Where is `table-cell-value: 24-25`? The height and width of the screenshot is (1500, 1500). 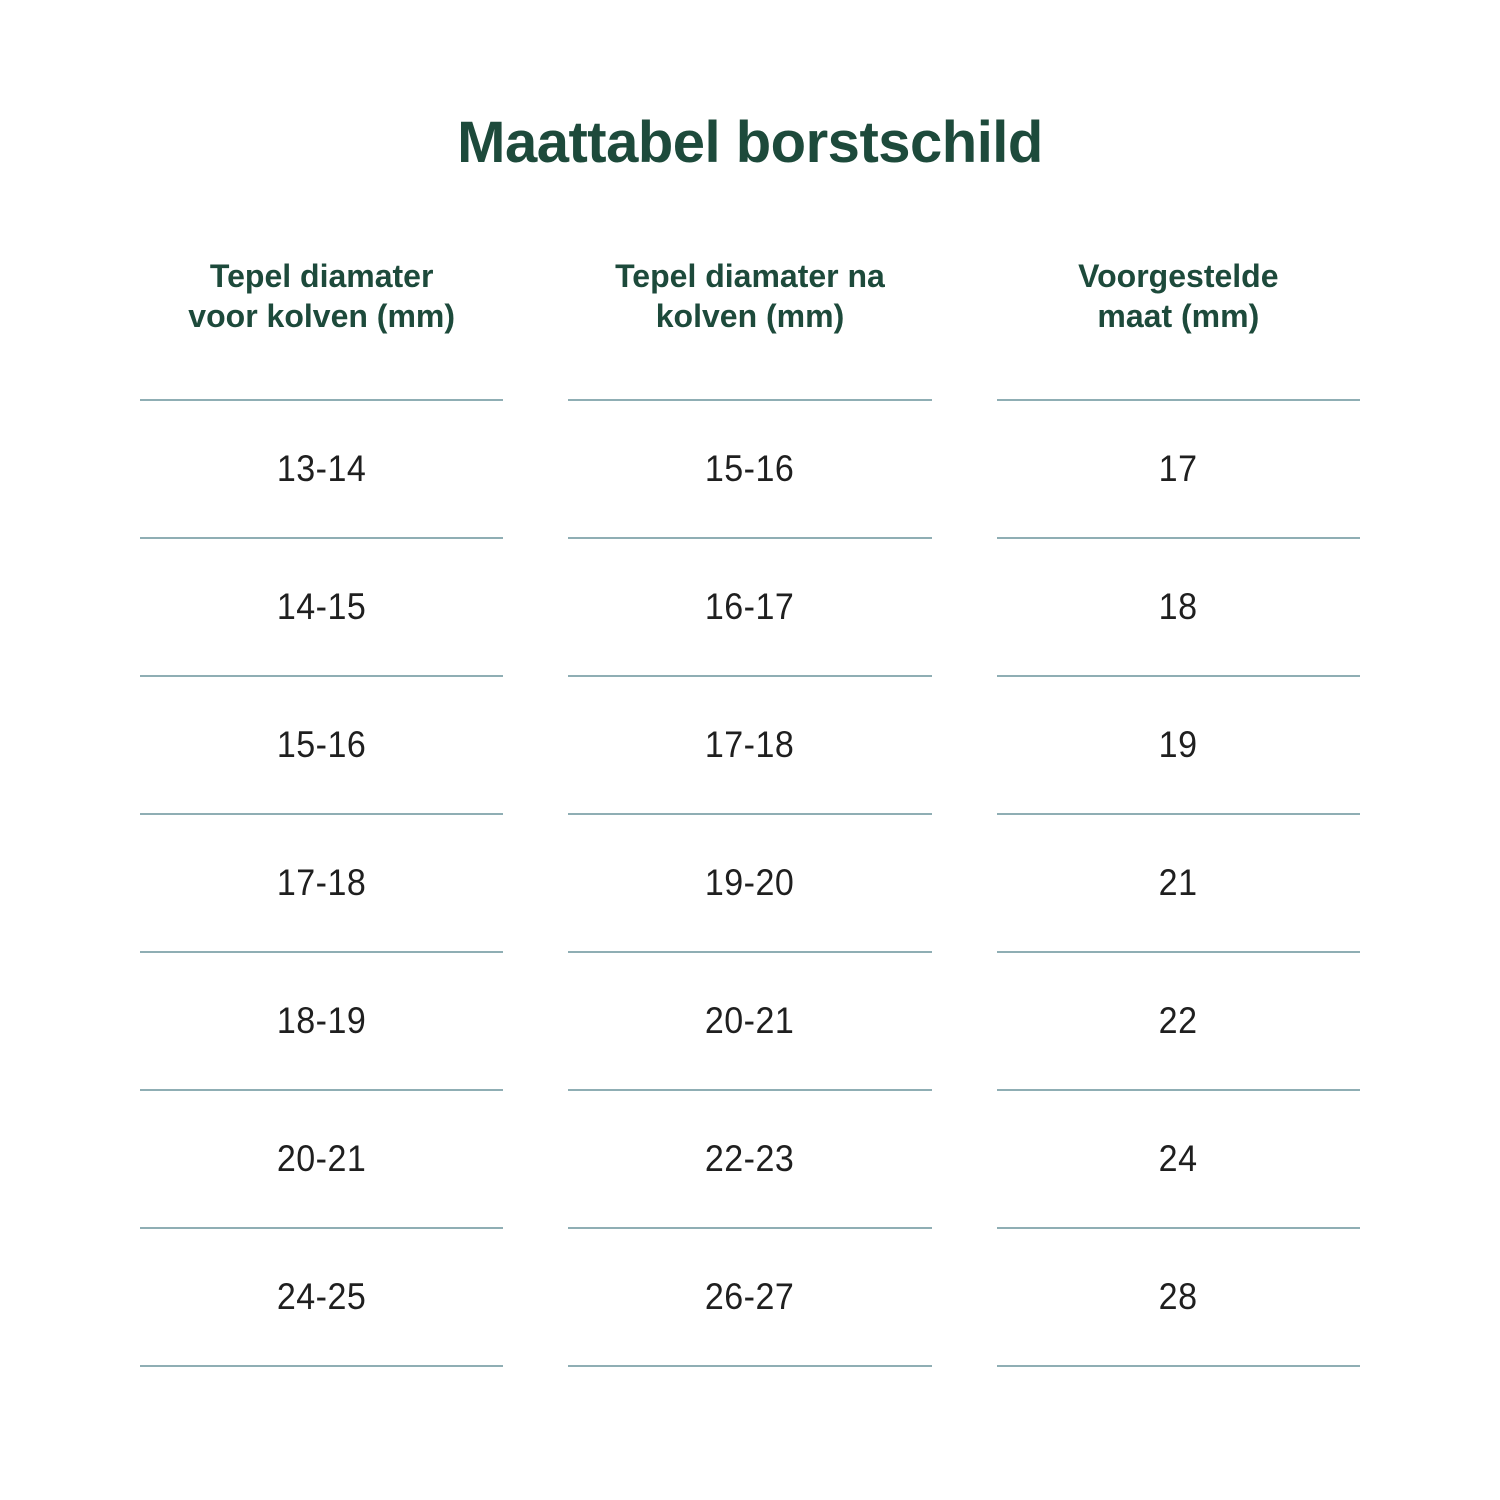 table-cell-value: 24-25 is located at coordinates (321, 1296).